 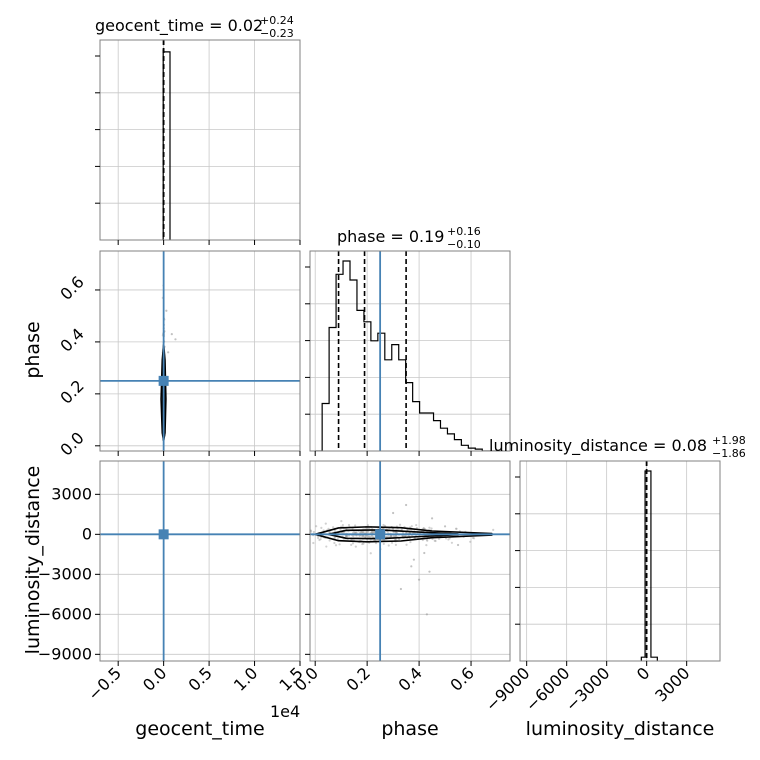 What do you see at coordinates (643, 673) in the screenshot?
I see `x-tick-label: 0` at bounding box center [643, 673].